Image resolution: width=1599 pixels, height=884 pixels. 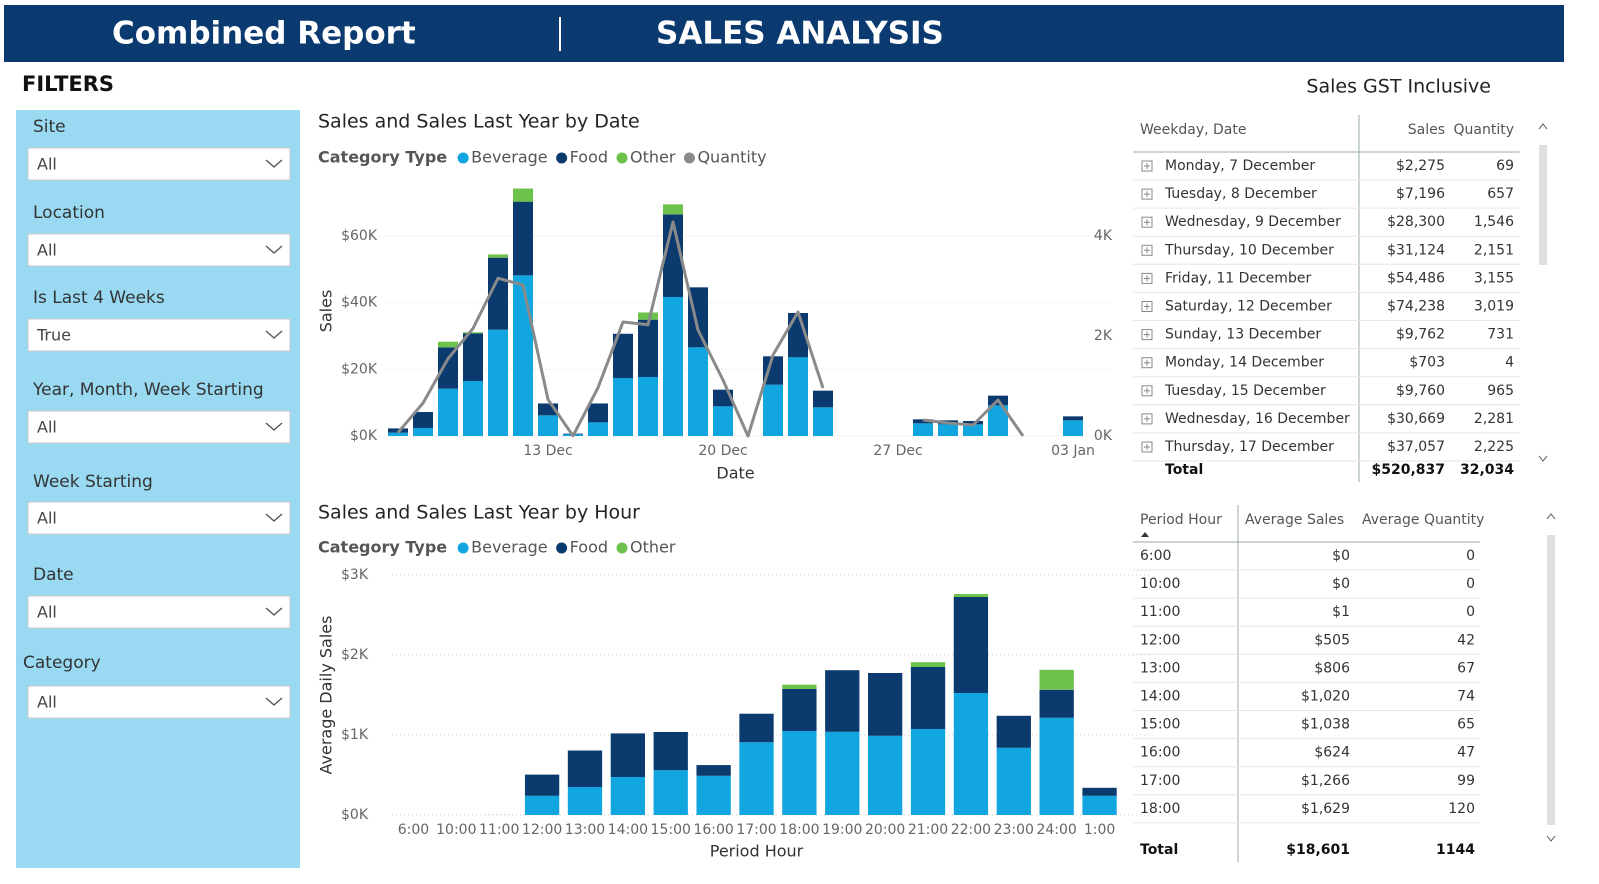 What do you see at coordinates (1248, 307) in the screenshot?
I see `table-cell: Saturday, 12 December` at bounding box center [1248, 307].